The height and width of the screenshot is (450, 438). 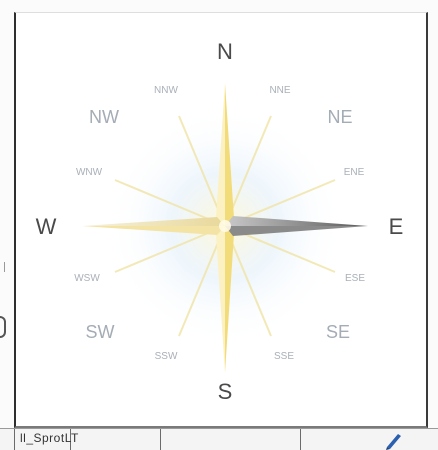 What do you see at coordinates (46, 226) in the screenshot?
I see `label-west: W` at bounding box center [46, 226].